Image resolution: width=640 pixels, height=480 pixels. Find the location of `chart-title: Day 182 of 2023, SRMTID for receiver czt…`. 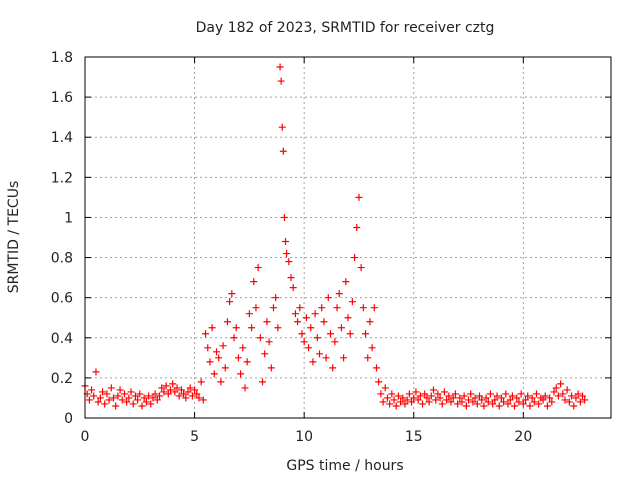

chart-title: Day 182 of 2023, SRMTID for receiver czt… is located at coordinates (345, 28).